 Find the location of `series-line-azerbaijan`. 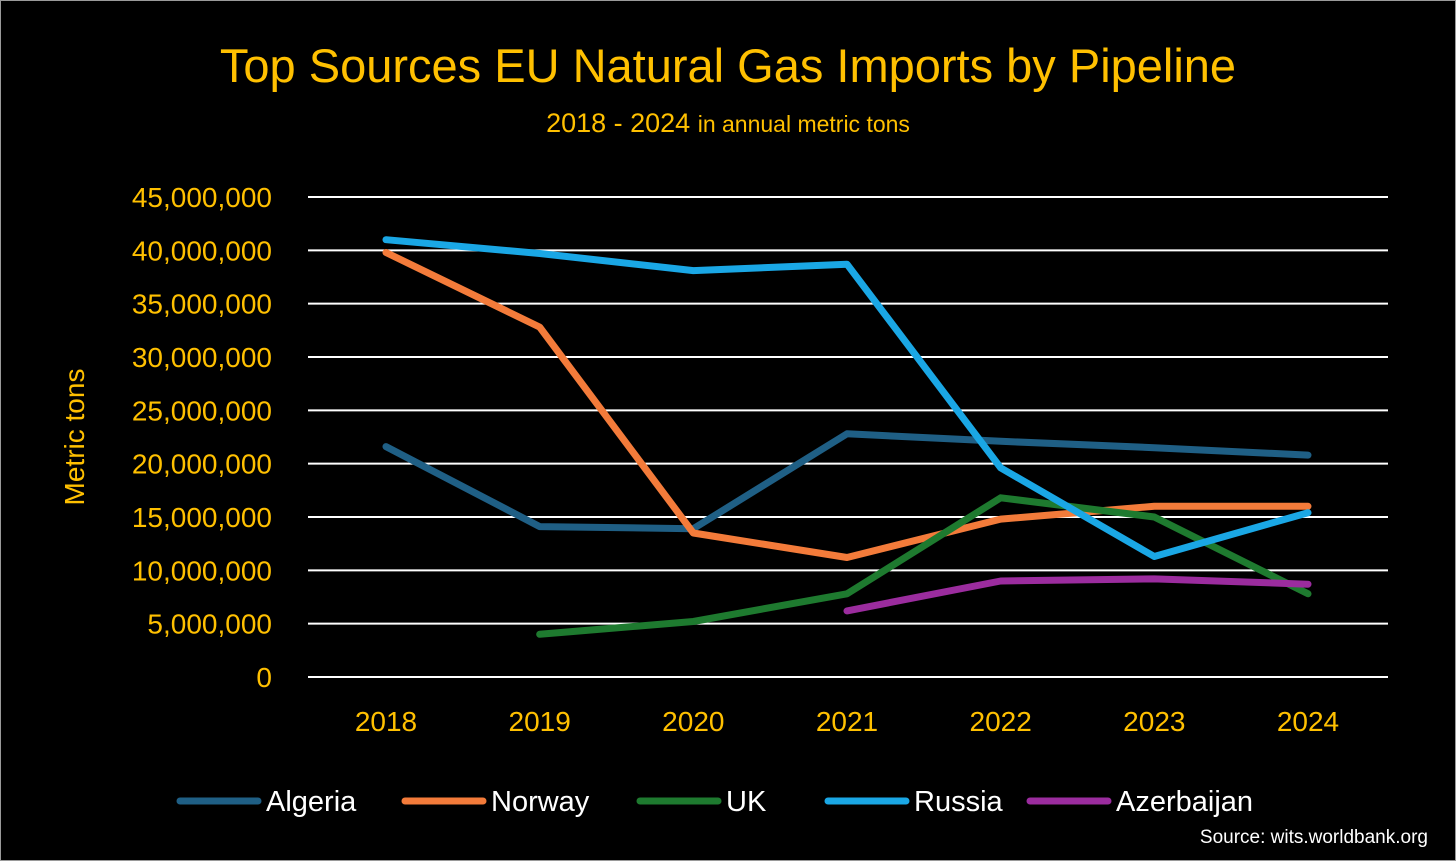

series-line-azerbaijan is located at coordinates (1077, 595).